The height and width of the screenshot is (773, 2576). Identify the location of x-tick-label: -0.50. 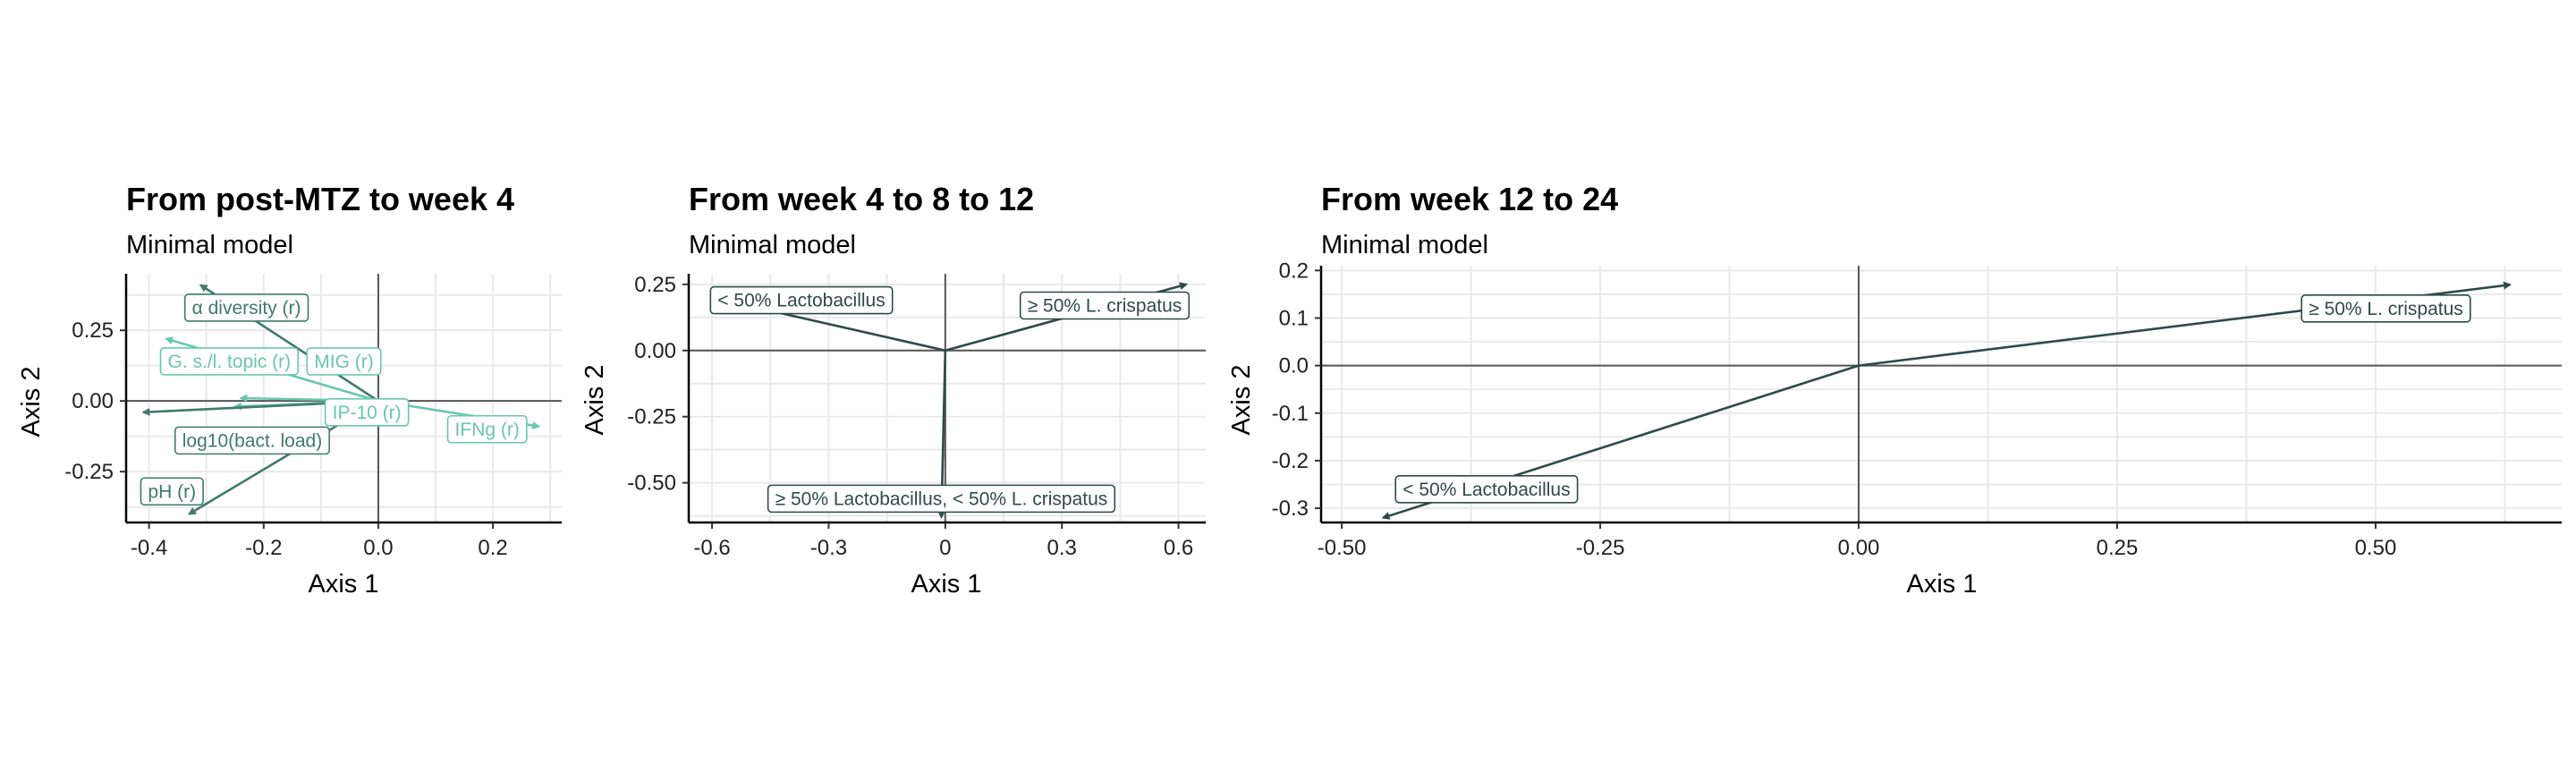
(1342, 548).